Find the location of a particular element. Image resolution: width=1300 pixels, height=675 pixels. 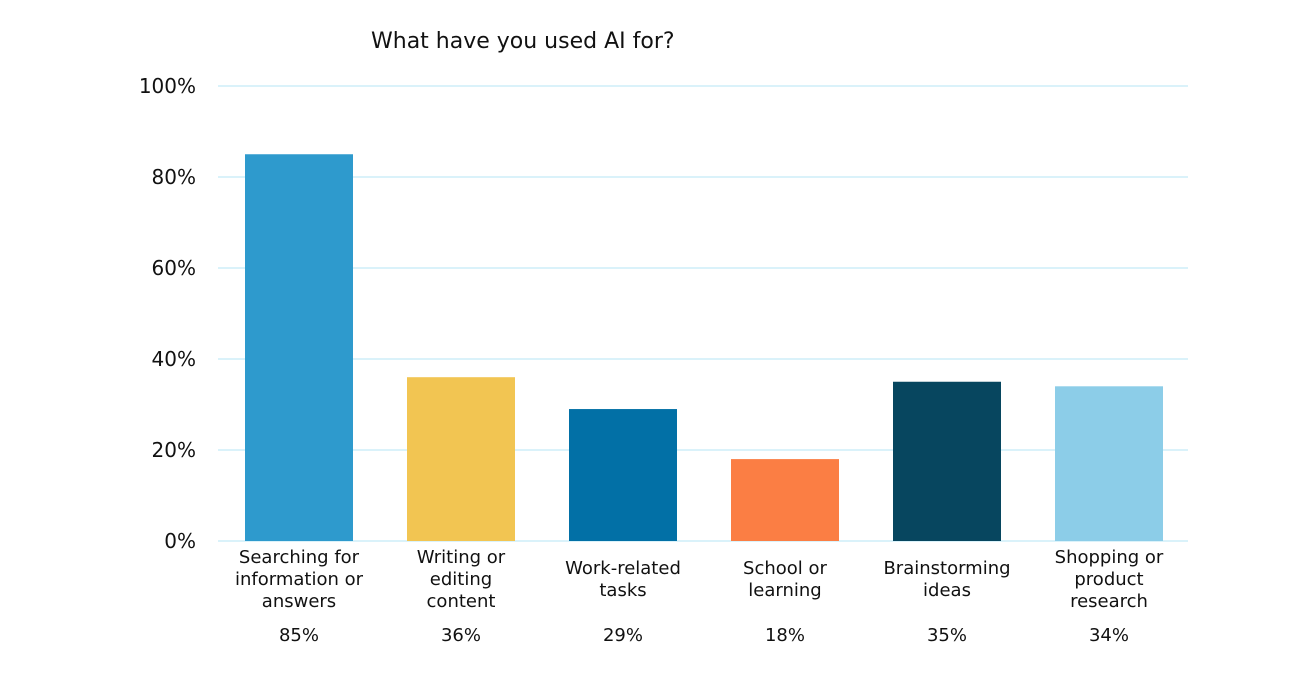

value-labels: 85% 36% 29% 18% 35% 34% is located at coordinates (704, 635).